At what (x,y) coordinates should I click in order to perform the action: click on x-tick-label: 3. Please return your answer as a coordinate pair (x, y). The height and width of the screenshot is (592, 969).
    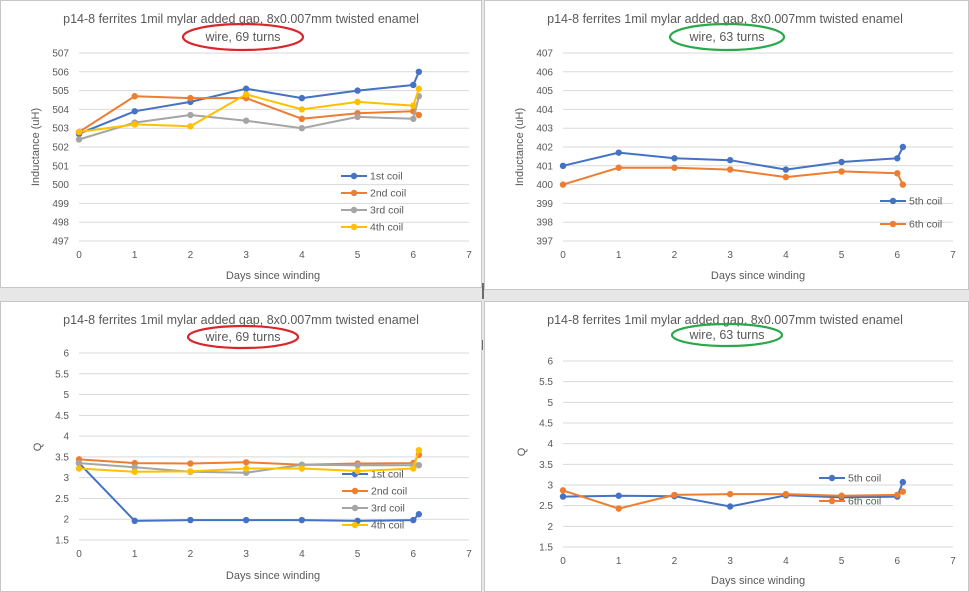
    Looking at the image, I should click on (246, 554).